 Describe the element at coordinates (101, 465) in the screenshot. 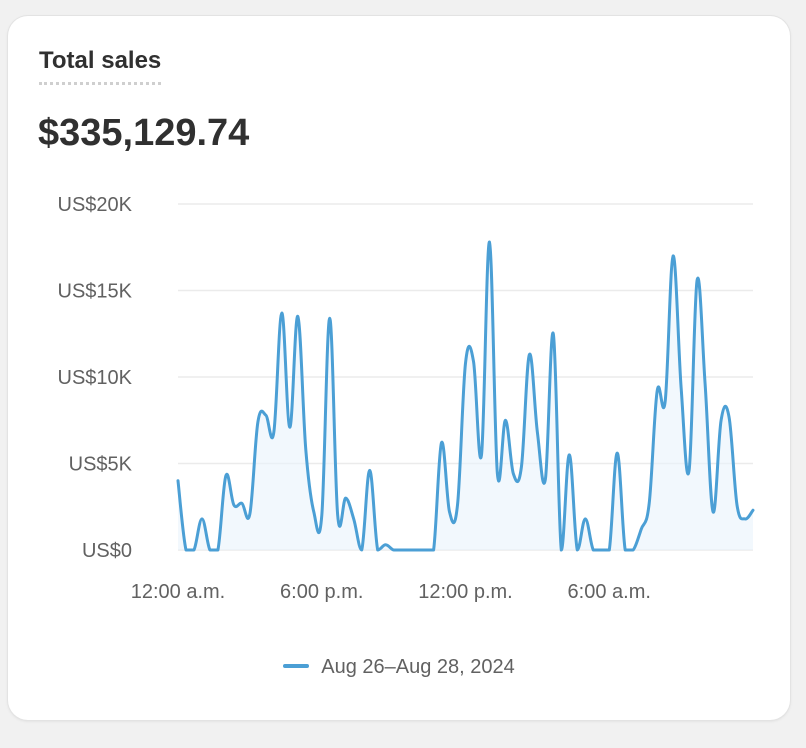

I see `y-tick-label: US$5K` at that location.